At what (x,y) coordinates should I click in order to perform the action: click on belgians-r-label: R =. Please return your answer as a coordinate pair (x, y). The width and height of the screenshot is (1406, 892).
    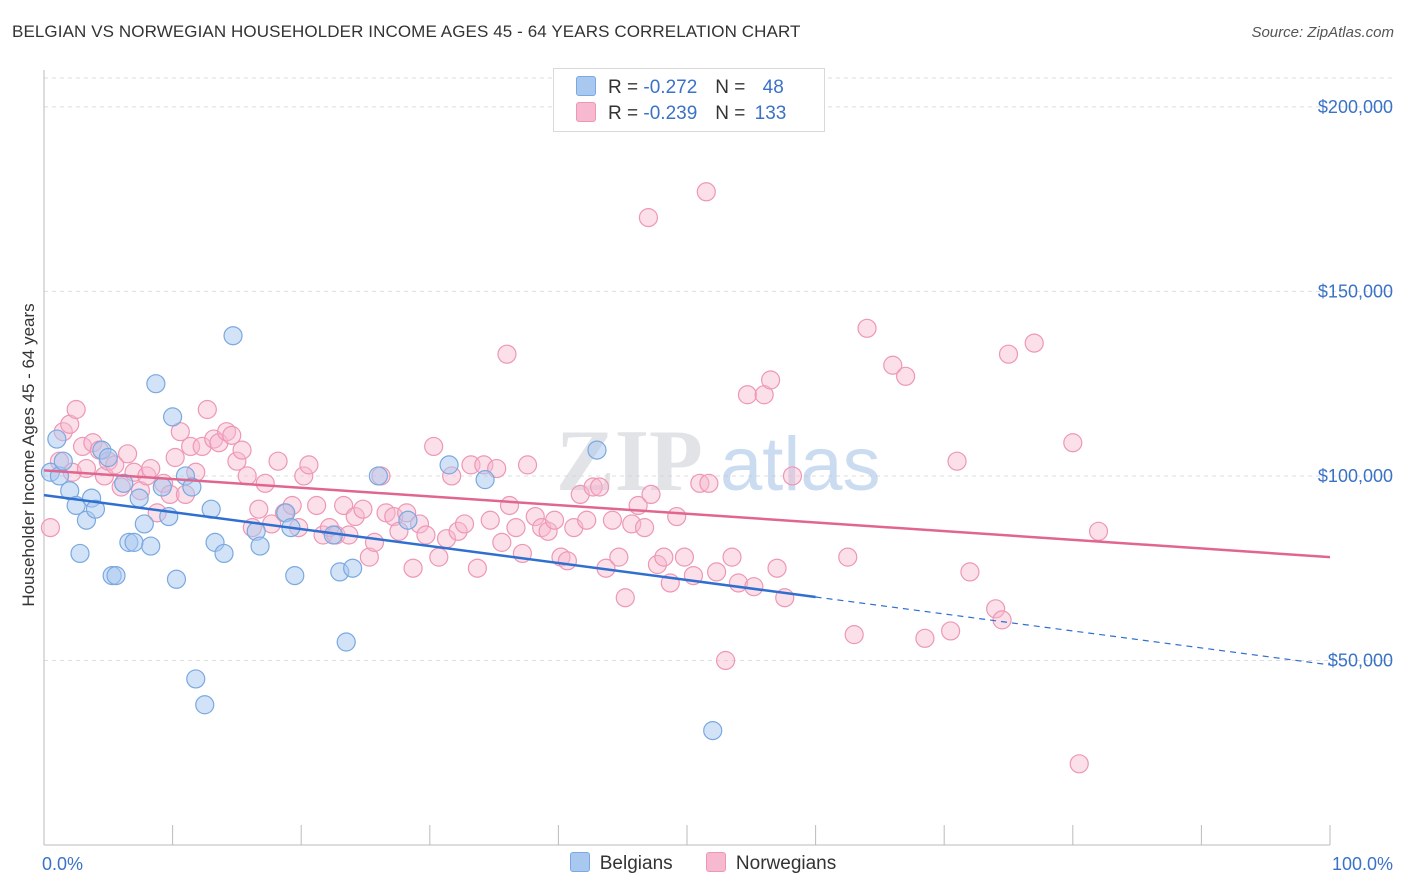
    Looking at the image, I should click on (623, 87).